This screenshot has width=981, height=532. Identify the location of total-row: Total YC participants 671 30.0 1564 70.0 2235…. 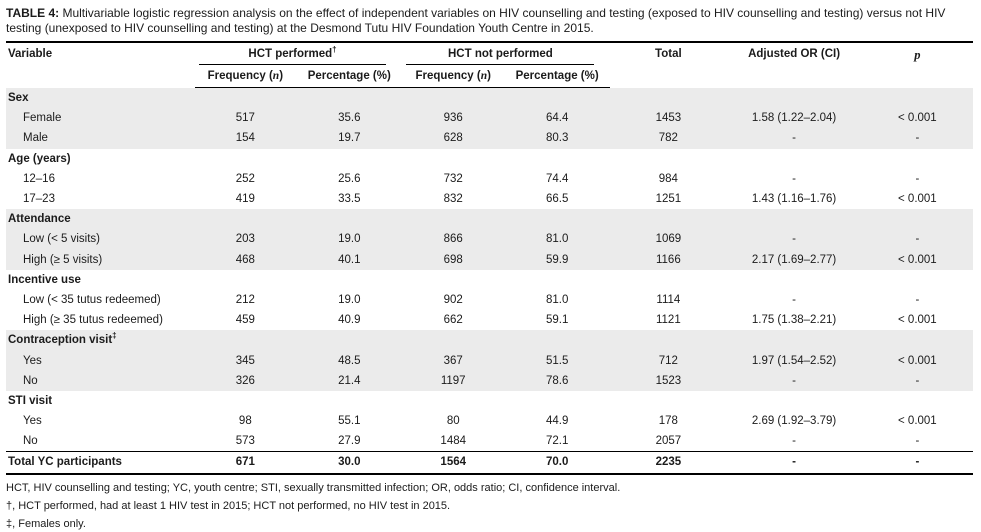
(489, 462).